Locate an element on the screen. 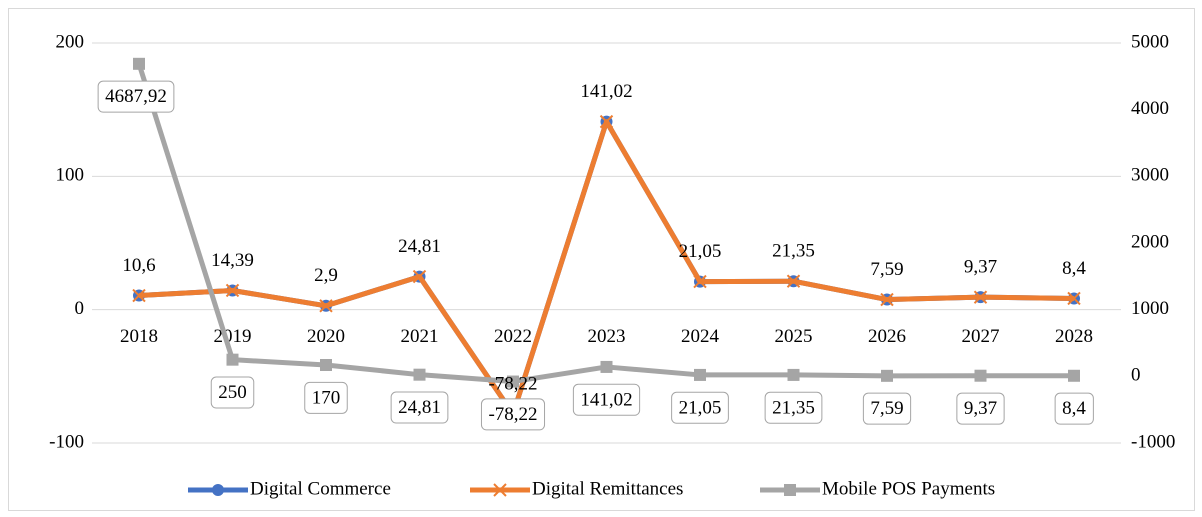 Image resolution: width=1202 pixels, height=517 pixels. data-label: 170 is located at coordinates (326, 397).